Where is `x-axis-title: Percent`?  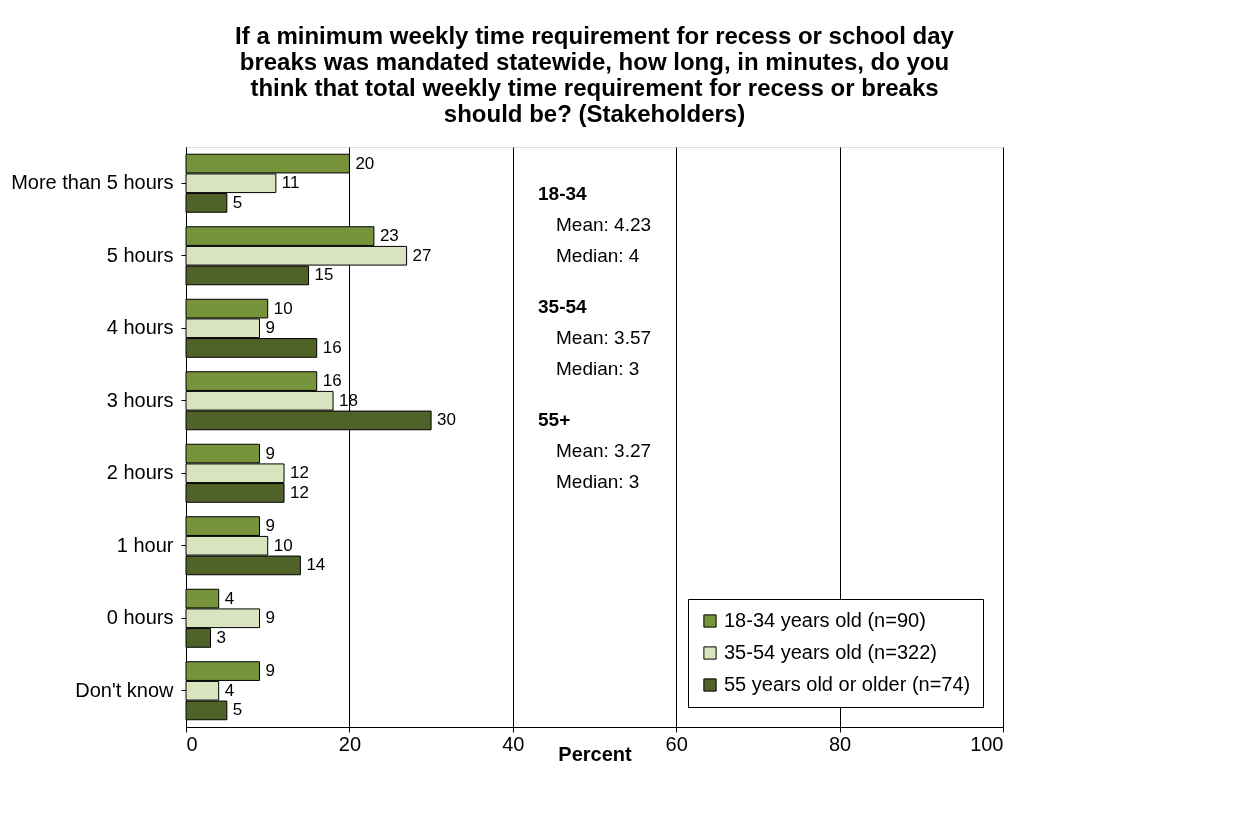
x-axis-title: Percent is located at coordinates (595, 753).